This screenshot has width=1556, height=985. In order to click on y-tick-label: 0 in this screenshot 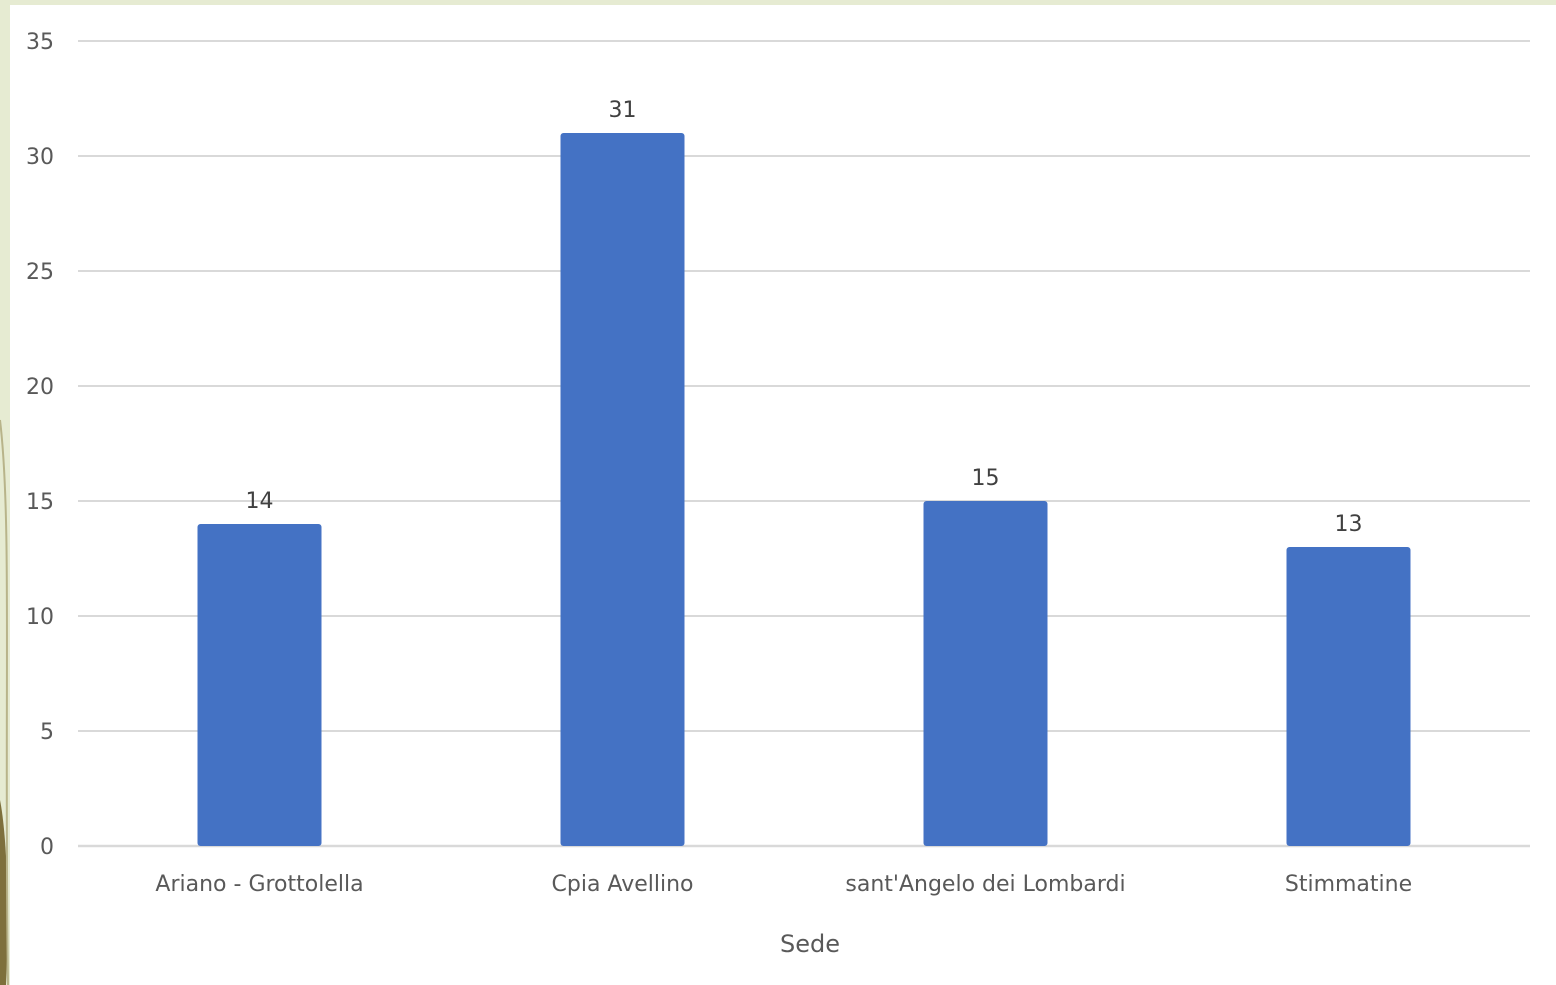, I will do `click(47, 847)`.